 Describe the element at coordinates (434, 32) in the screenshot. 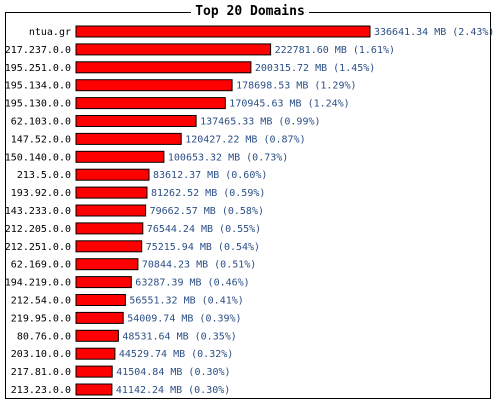

I see `value-label: 336641.34 MB (2.43%)` at that location.